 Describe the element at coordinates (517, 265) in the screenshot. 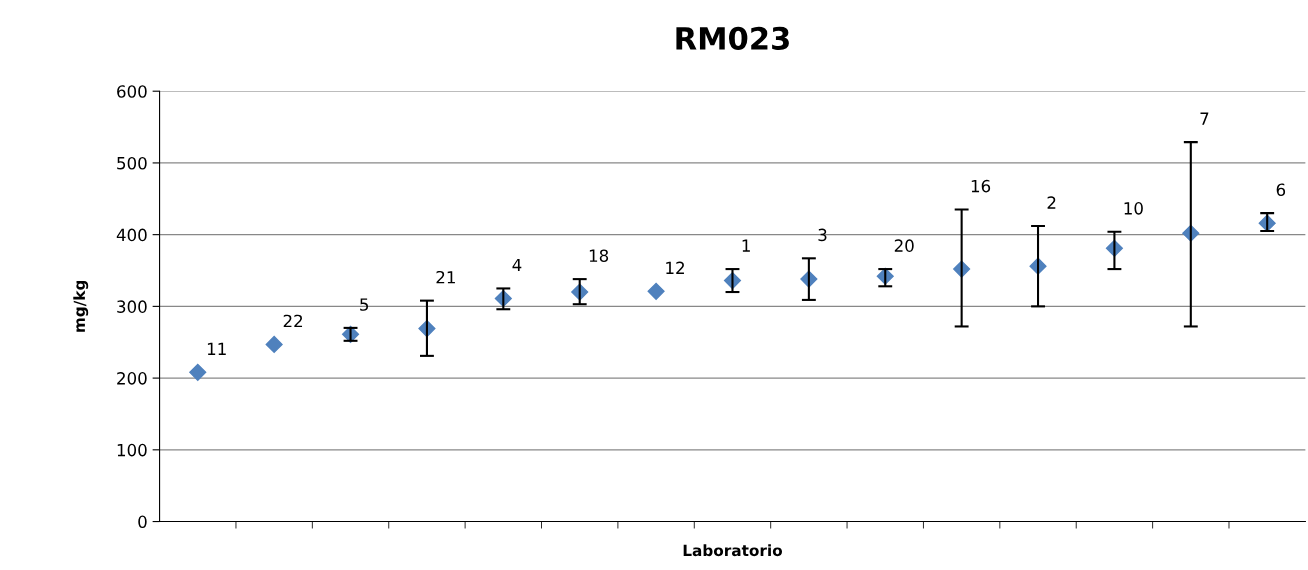

I see `annotation: 4` at that location.